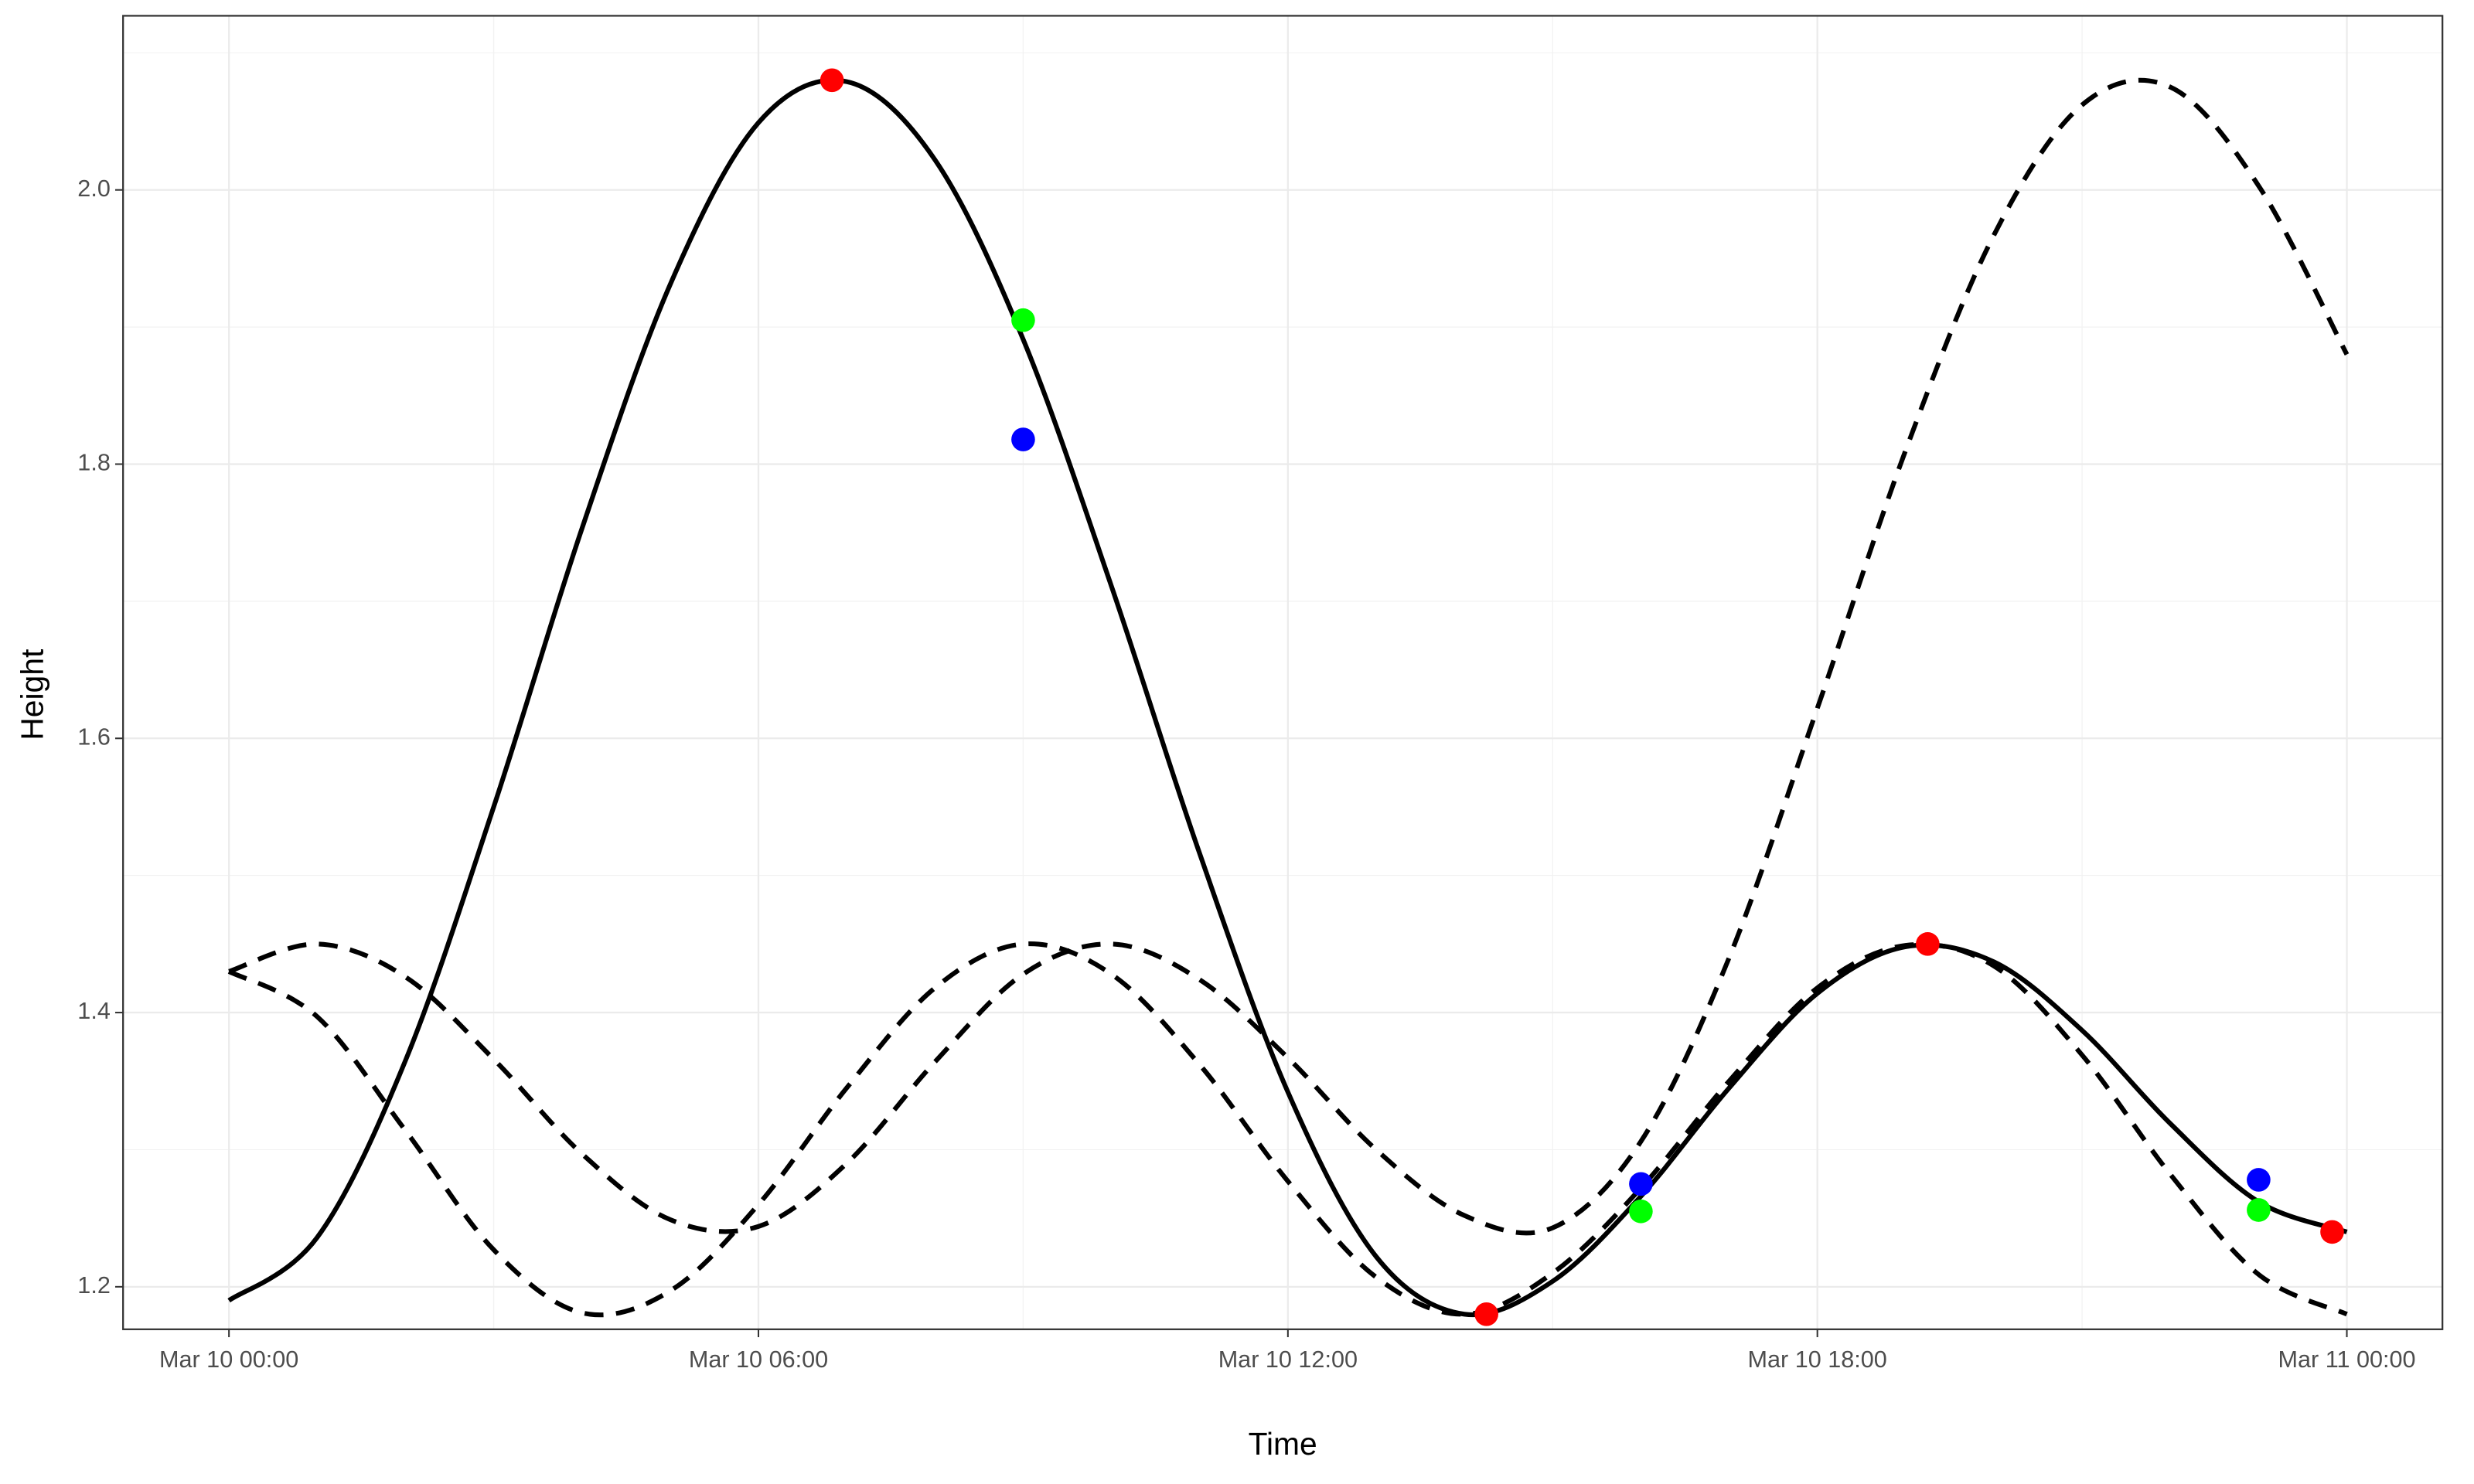 The width and height of the screenshot is (2474, 1484). I want to click on y-axis-title: Height, so click(32, 694).